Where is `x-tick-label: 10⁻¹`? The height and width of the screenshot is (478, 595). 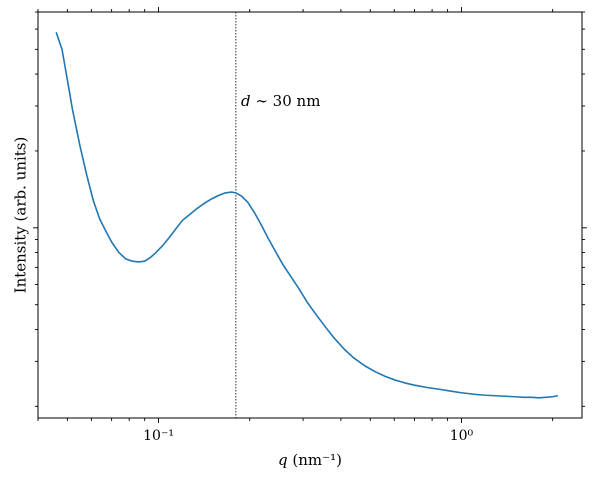
x-tick-label: 10⁻¹ is located at coordinates (158, 436).